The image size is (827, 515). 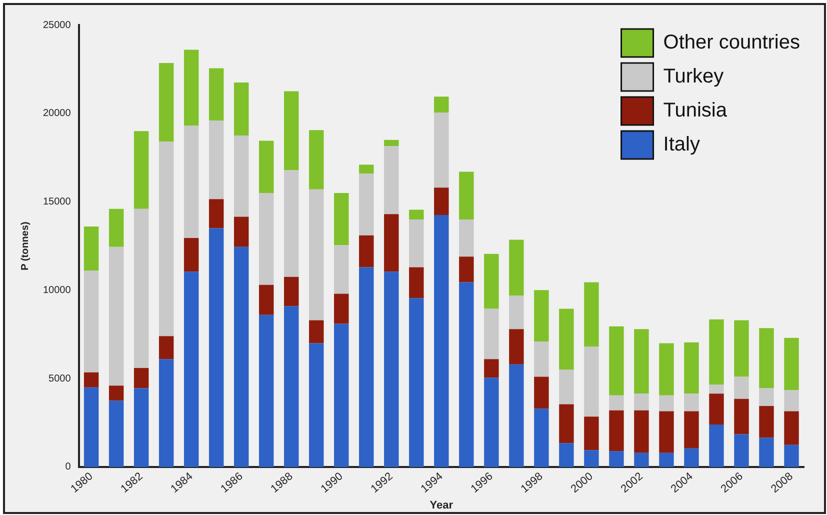 I want to click on legend-label: Turkey, so click(x=693, y=77).